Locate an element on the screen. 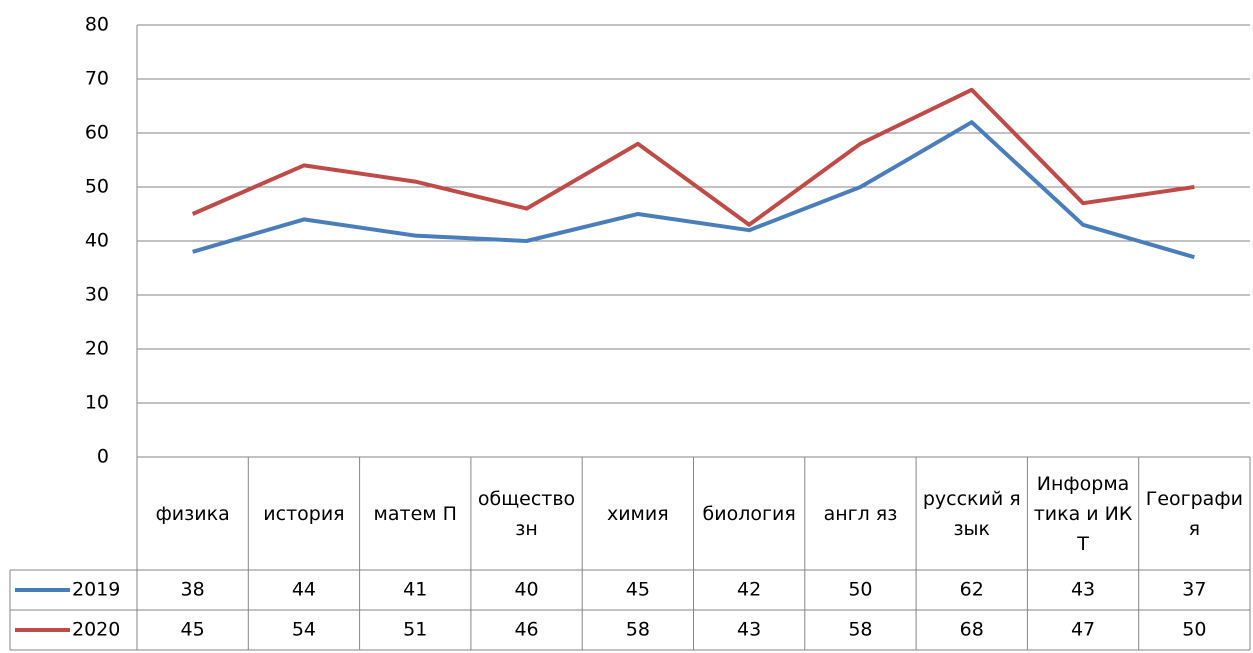  x-tick-label: физика is located at coordinates (192, 513).